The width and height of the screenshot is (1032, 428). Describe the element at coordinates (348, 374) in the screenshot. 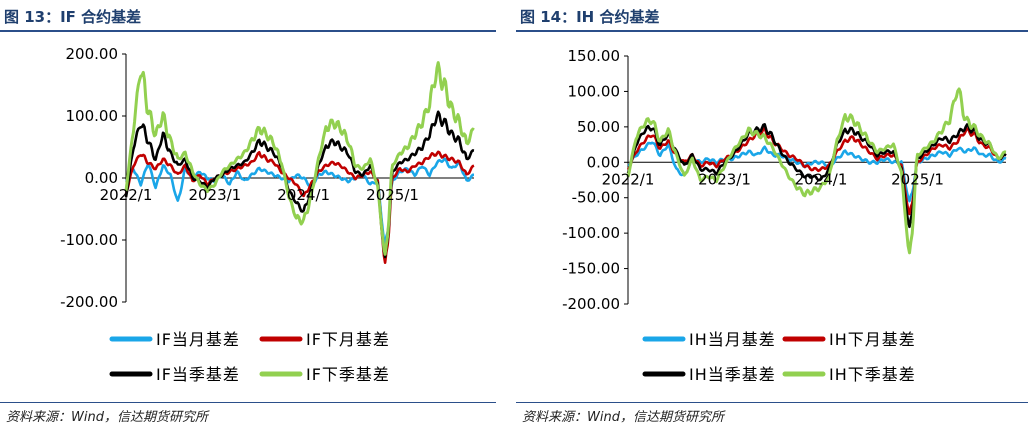

I see `legend-label: IF下季基差` at that location.